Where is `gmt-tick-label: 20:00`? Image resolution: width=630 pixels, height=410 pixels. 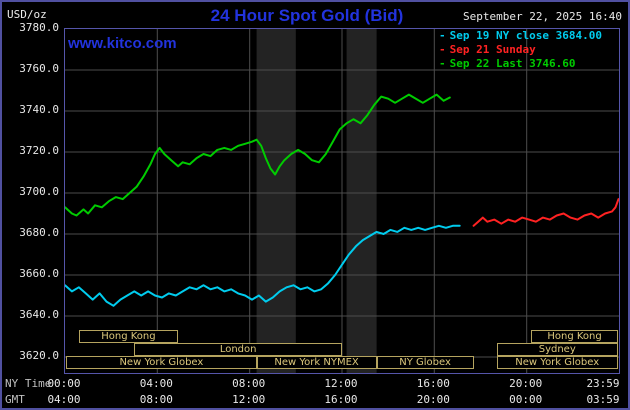
gmt-tick-label: 20:00 is located at coordinates (433, 399).